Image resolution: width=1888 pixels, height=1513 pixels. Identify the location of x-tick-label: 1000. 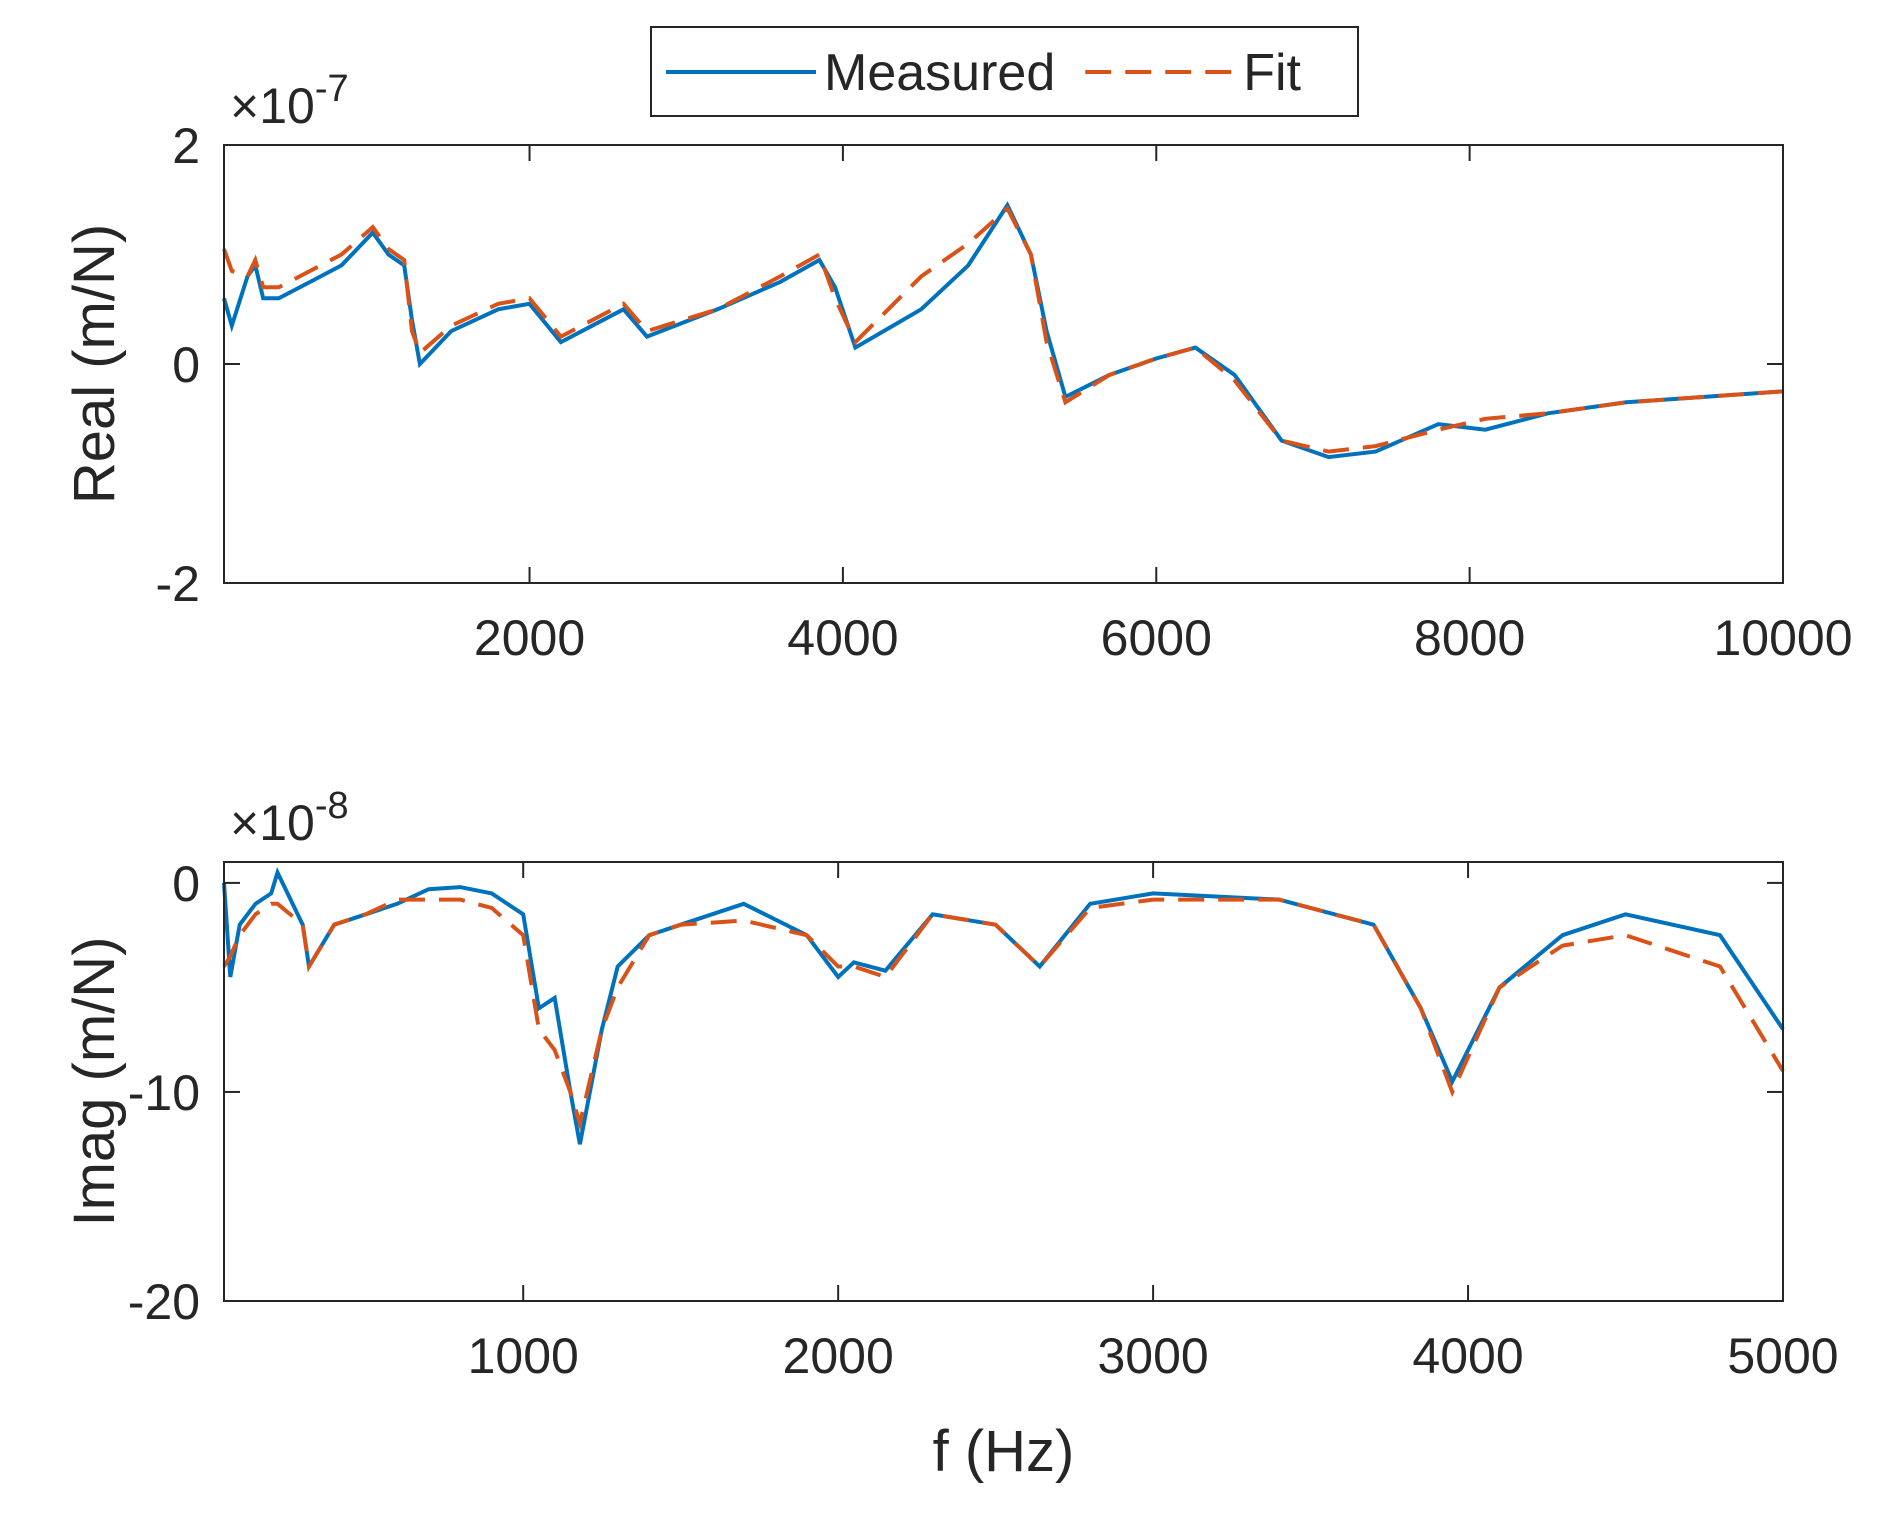
(523, 1356).